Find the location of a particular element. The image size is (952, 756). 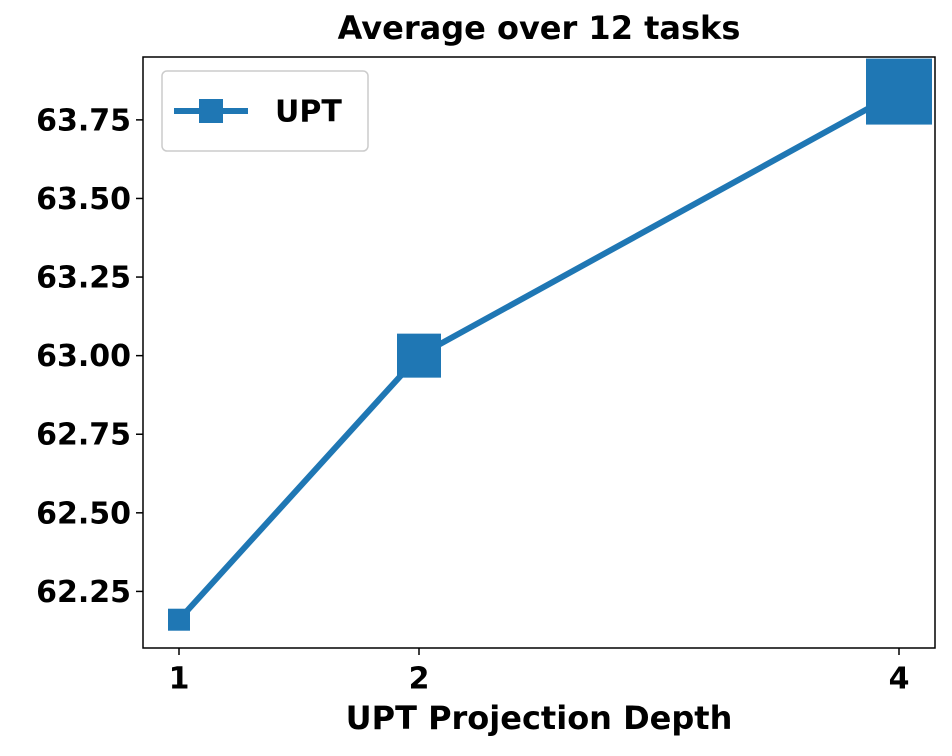

y-tick-label: 63.25 is located at coordinates (83, 278).